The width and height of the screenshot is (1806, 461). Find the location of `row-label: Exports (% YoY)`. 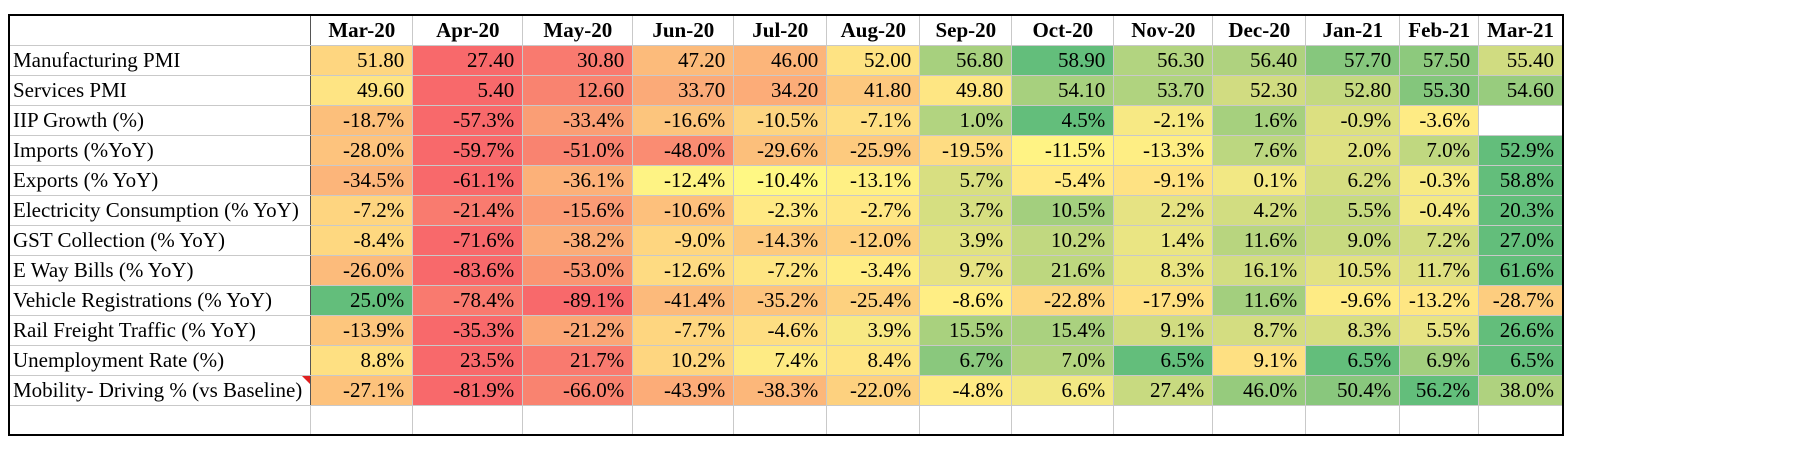

row-label: Exports (% YoY) is located at coordinates (160, 180).